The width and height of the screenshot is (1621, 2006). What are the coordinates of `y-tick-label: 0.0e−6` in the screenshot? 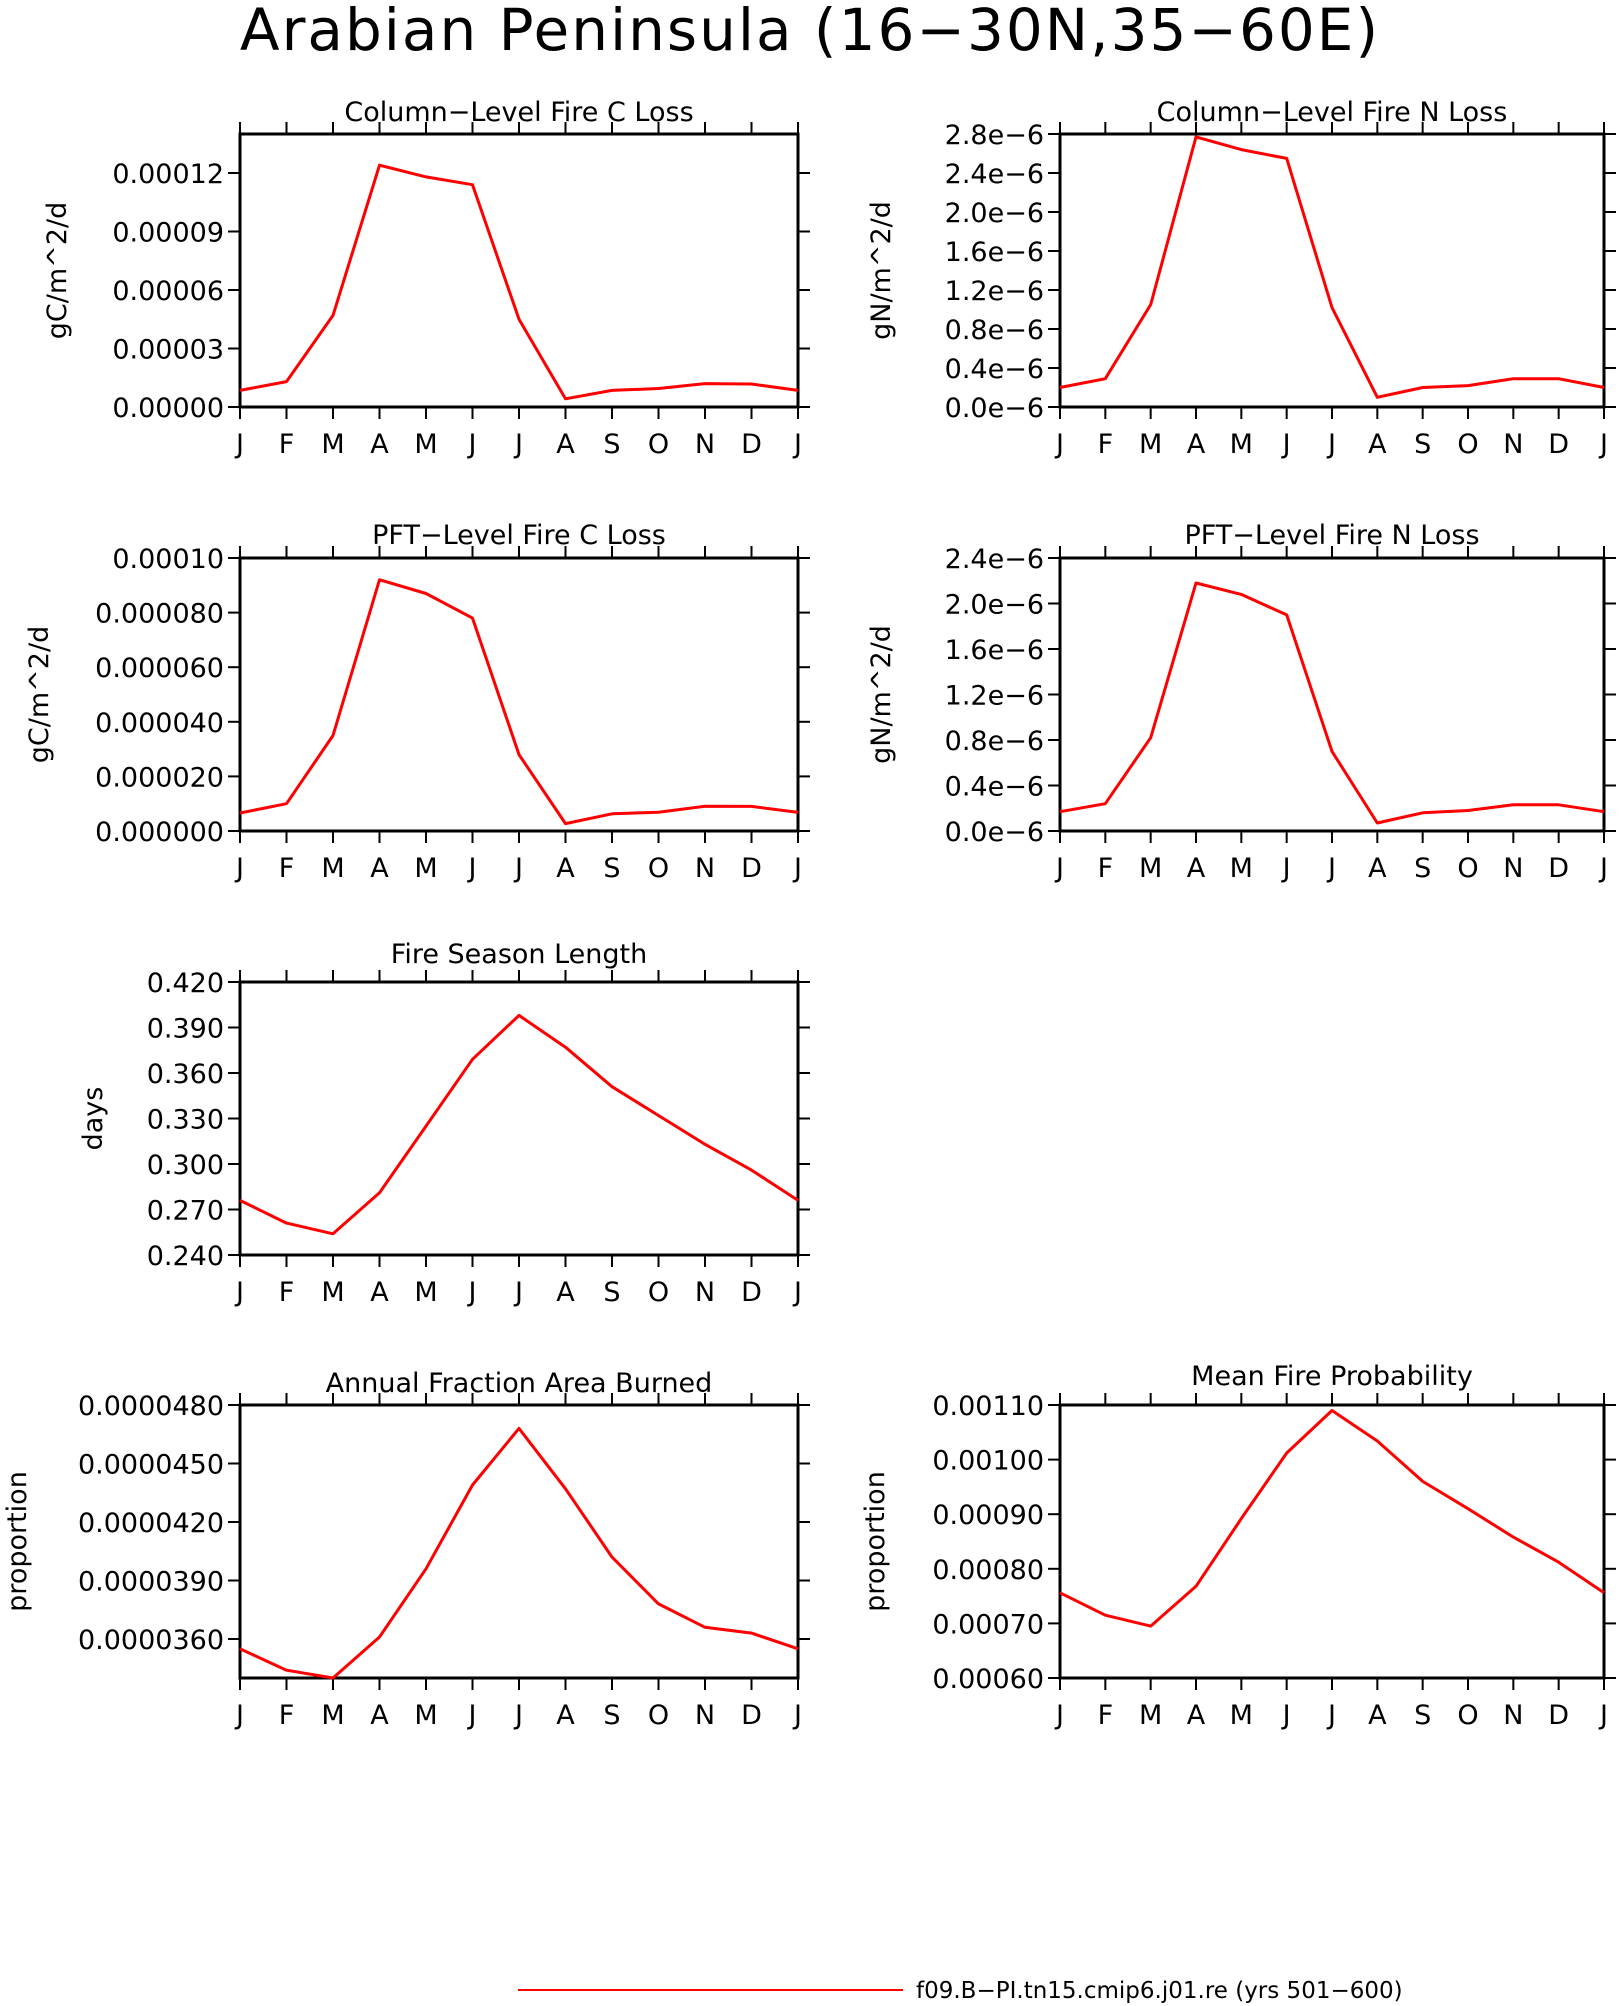 It's located at (994, 832).